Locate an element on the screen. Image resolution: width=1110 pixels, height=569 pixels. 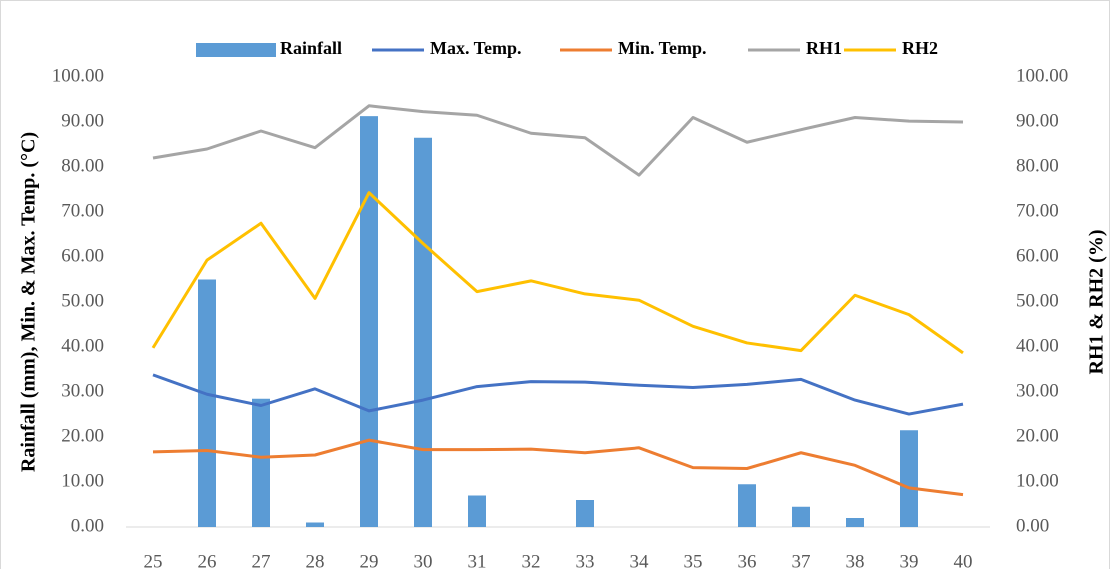
legend-label: Min. Temp. is located at coordinates (662, 48).